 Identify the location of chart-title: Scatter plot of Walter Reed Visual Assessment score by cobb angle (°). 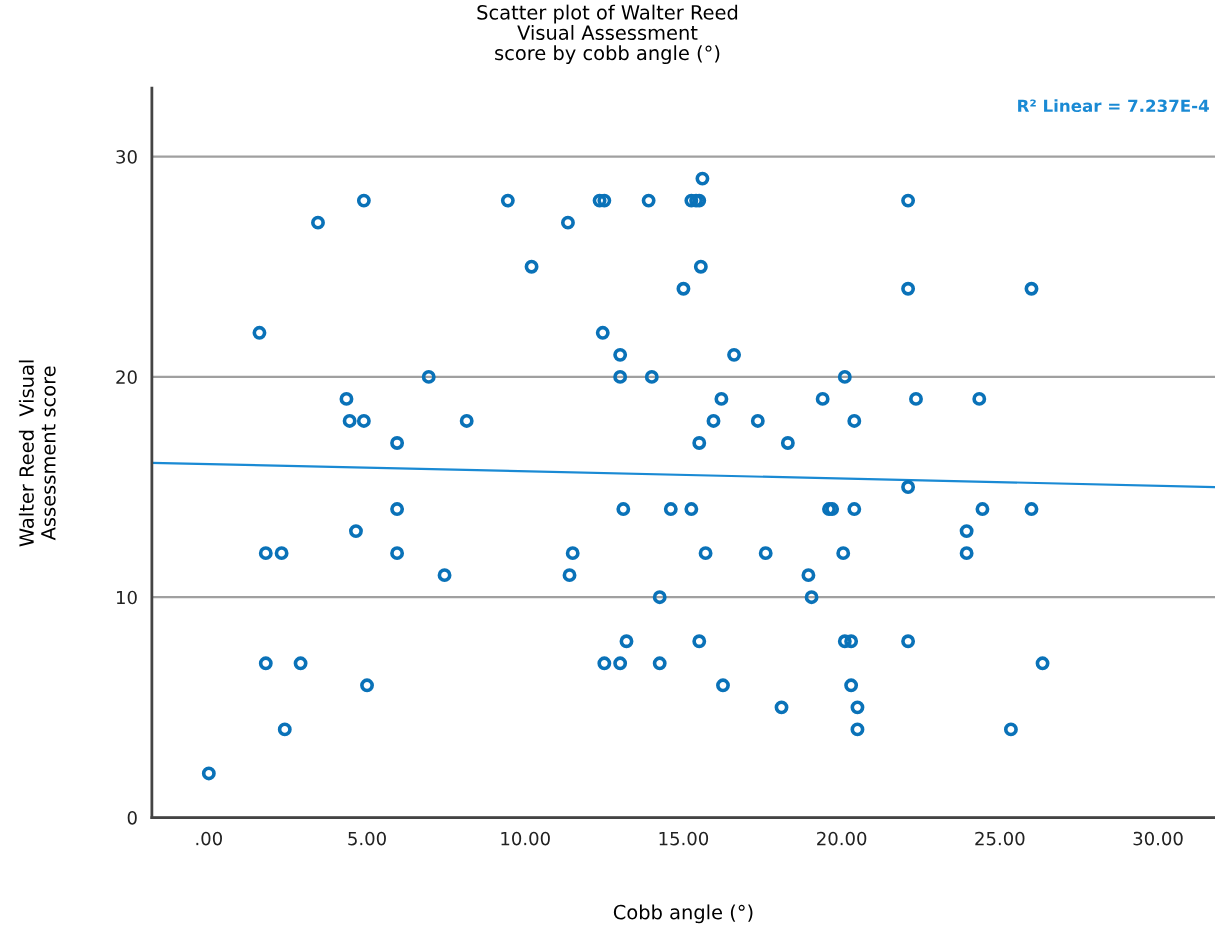
(607, 34).